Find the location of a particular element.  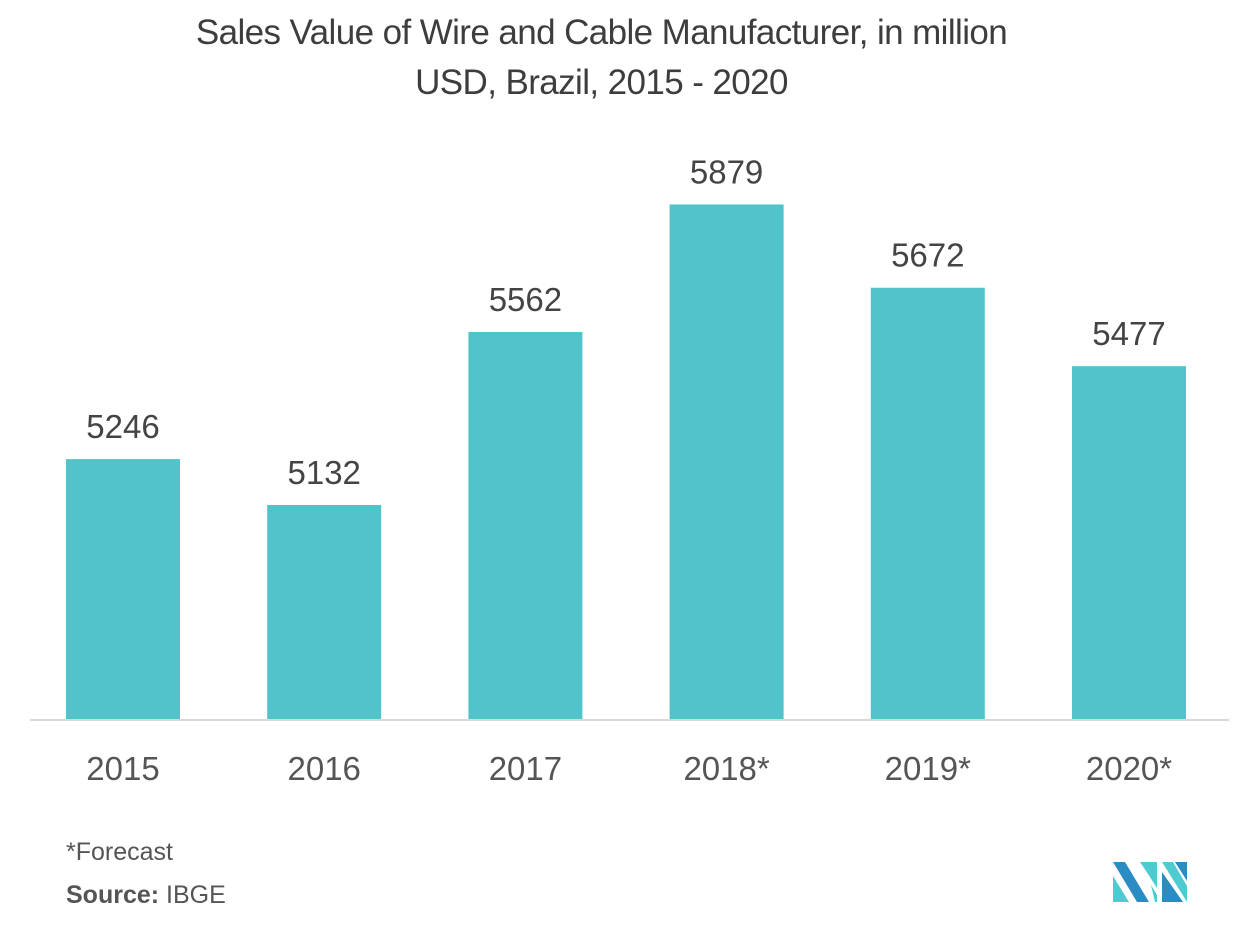

data-label: 5562 is located at coordinates (525, 299).